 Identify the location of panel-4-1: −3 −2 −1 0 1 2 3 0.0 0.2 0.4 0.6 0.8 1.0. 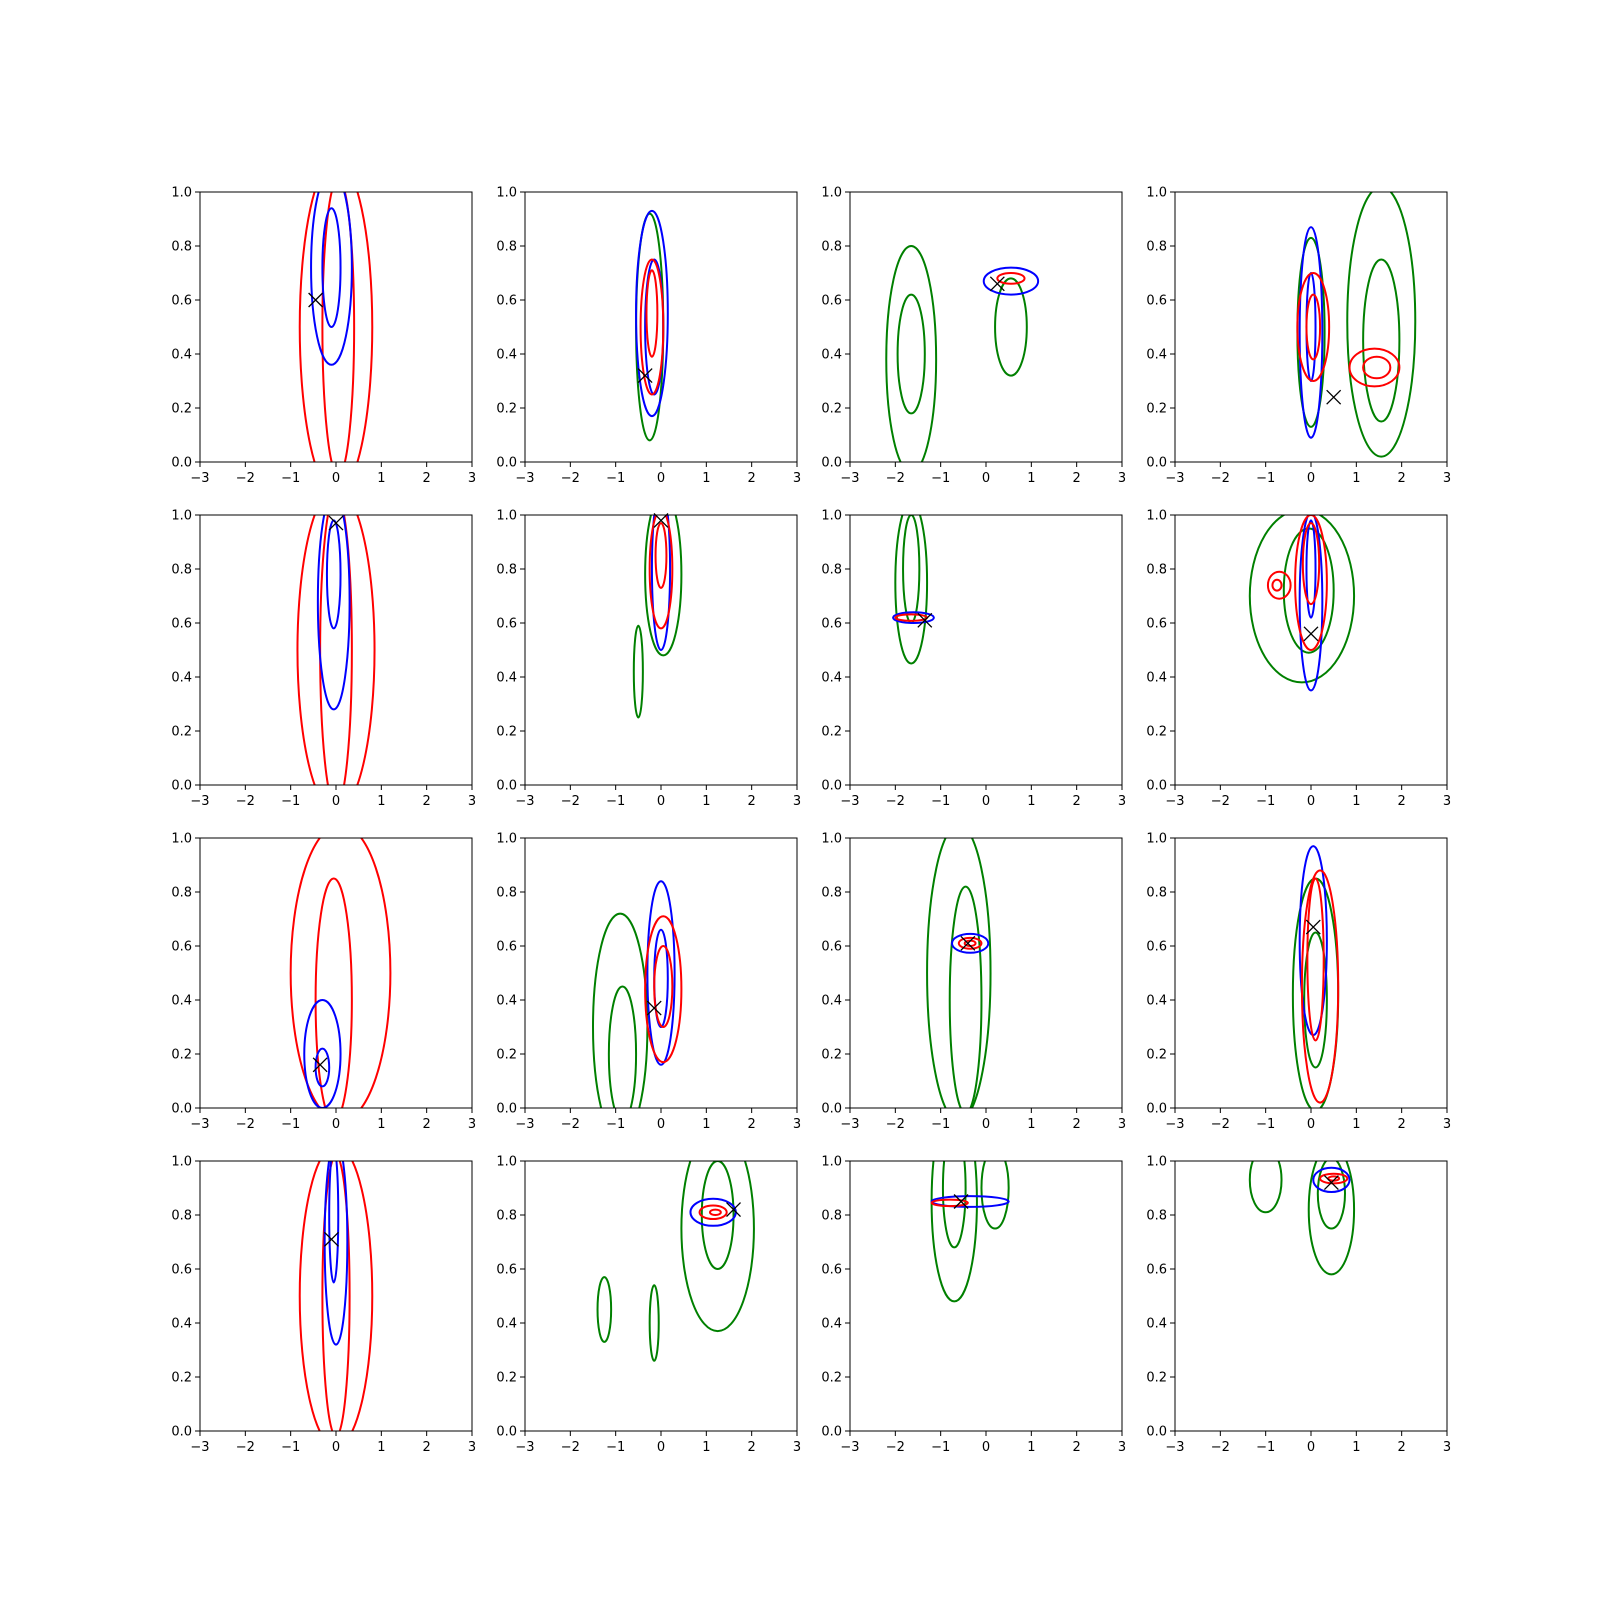
(323, 1305).